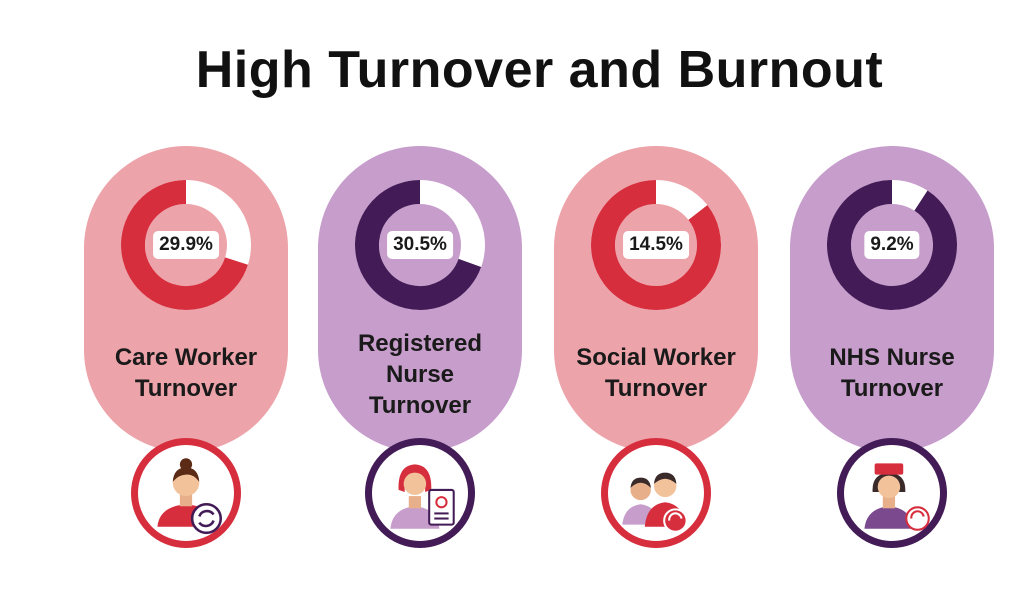  What do you see at coordinates (186, 373) in the screenshot?
I see `card-label: Care Worker Turnover` at bounding box center [186, 373].